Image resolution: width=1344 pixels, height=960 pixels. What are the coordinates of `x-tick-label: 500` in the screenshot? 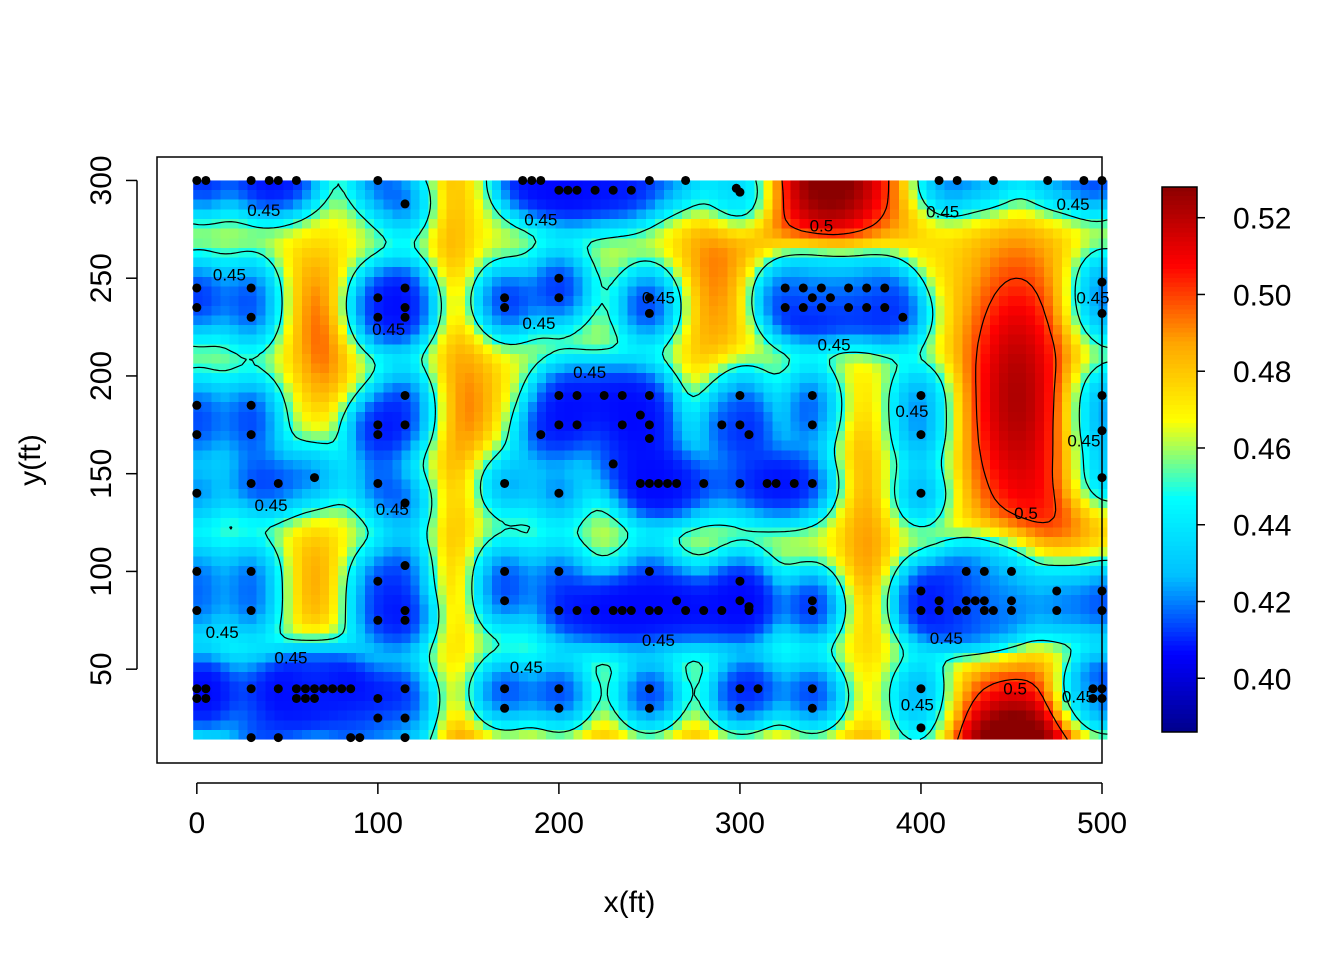 It's located at (1102, 823).